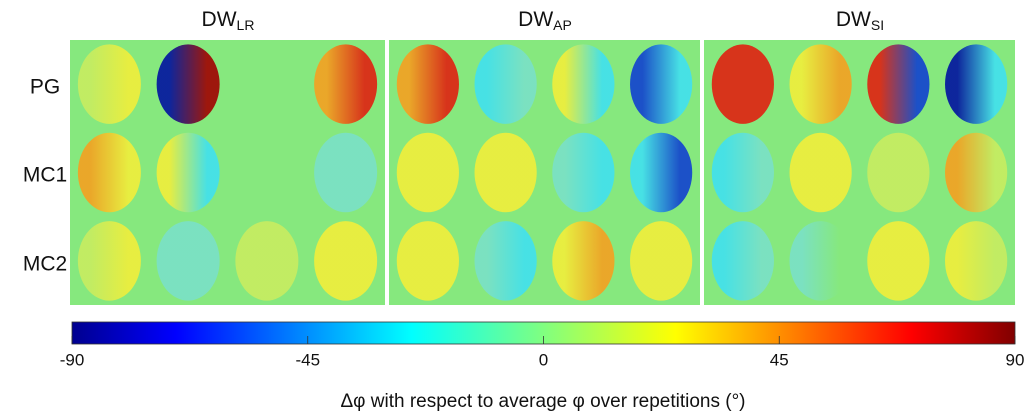  What do you see at coordinates (45, 87) in the screenshot?
I see `row-label: PG` at bounding box center [45, 87].